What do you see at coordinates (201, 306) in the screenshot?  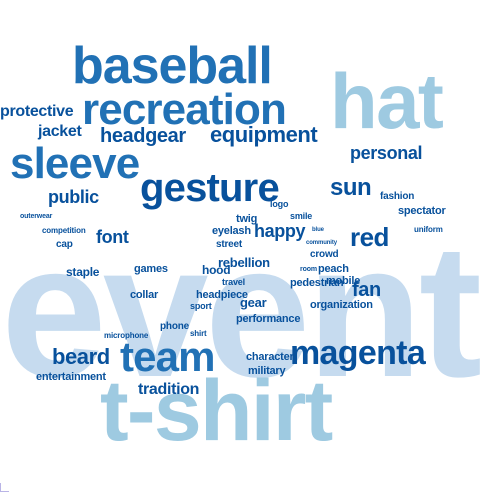 I see `word-sport: sport` at bounding box center [201, 306].